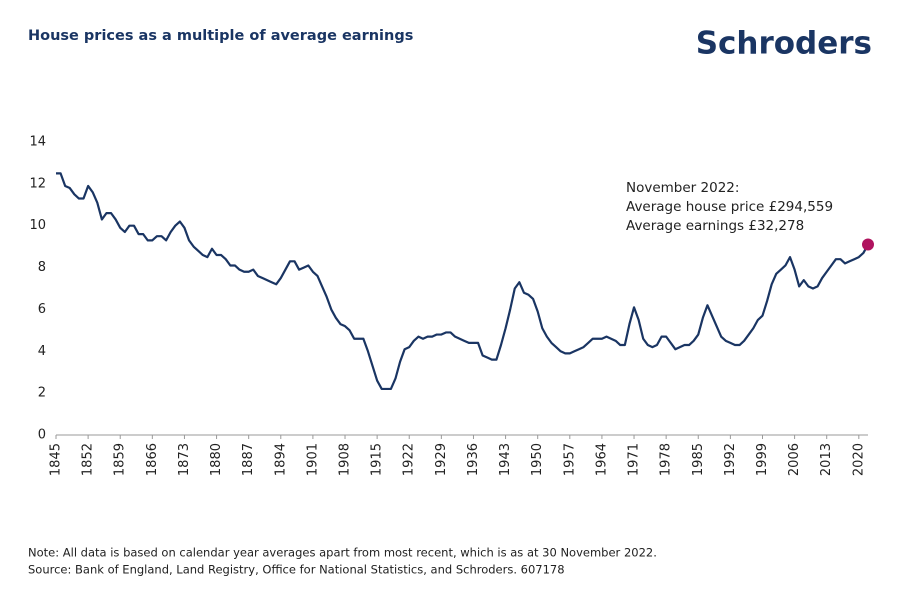  Describe the element at coordinates (377, 459) in the screenshot. I see `x-tick-label: 1915` at that location.